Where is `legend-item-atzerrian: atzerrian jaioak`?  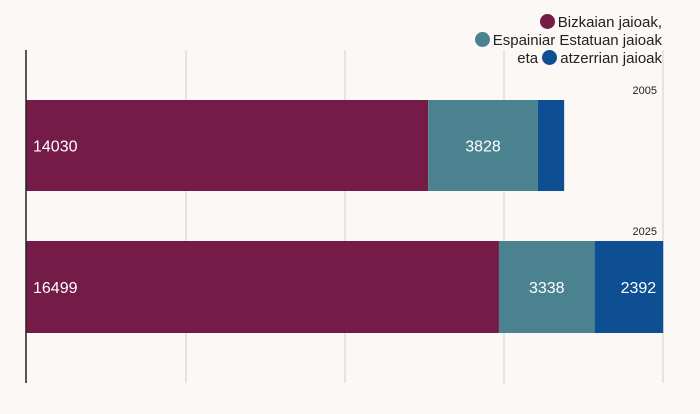 legend-item-atzerrian: atzerrian jaioak is located at coordinates (602, 58).